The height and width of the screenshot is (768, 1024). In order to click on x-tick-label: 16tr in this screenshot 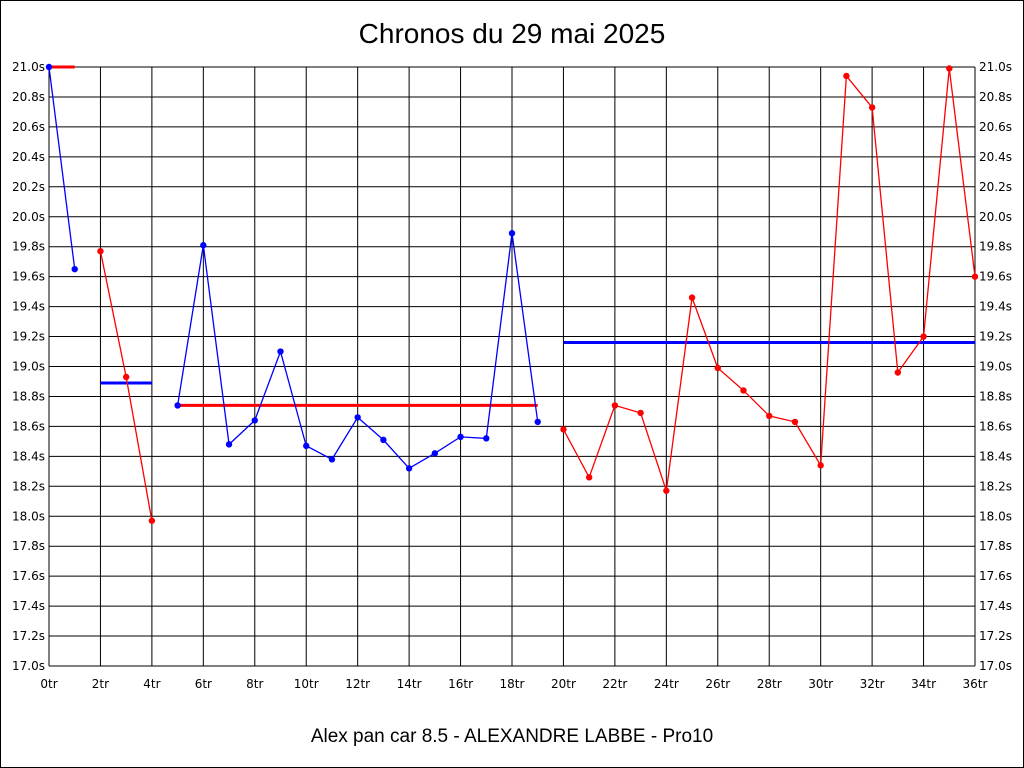, I will do `click(460, 684)`.